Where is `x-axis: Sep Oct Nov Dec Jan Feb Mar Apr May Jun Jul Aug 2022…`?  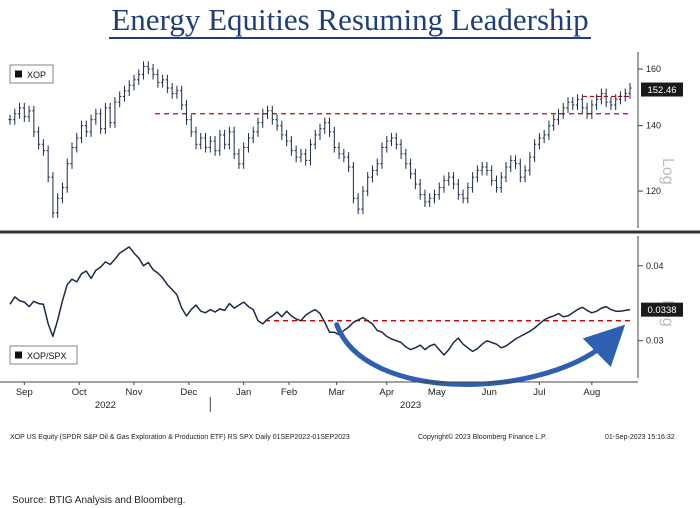 x-axis: Sep Oct Nov Dec Jan Feb Mar Apr May Jun Jul Aug 2022… is located at coordinates (319, 396).